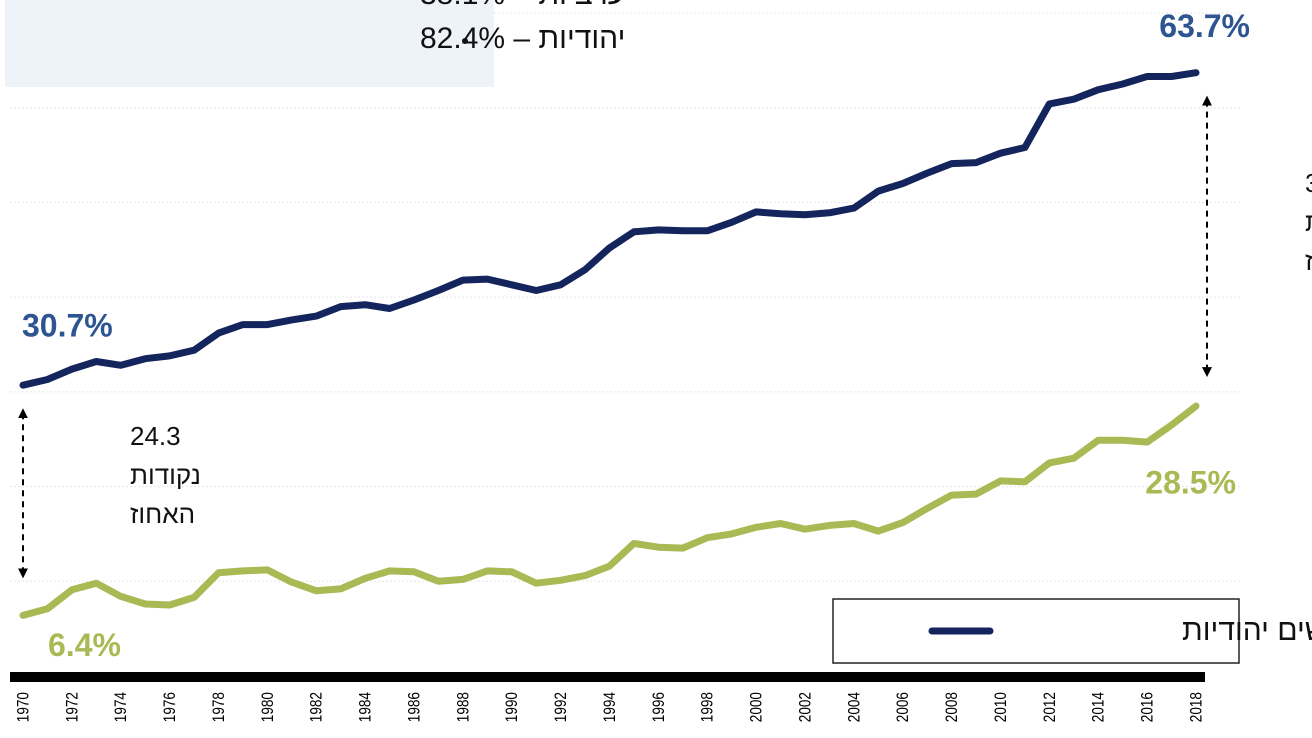 The image size is (1312, 738). Describe the element at coordinates (1190, 483) in the screenshot. I see `value-label: 28.5%` at that location.